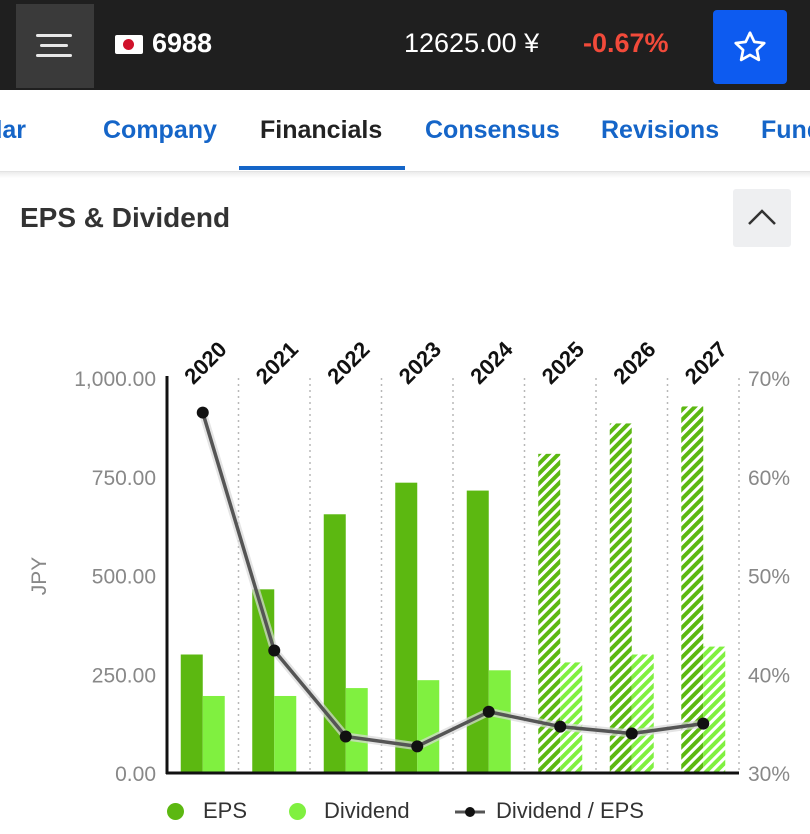 Image resolution: width=810 pixels, height=834 pixels. What do you see at coordinates (785, 130) in the screenshot?
I see `tab-fundamentals: Fundamentals` at bounding box center [785, 130].